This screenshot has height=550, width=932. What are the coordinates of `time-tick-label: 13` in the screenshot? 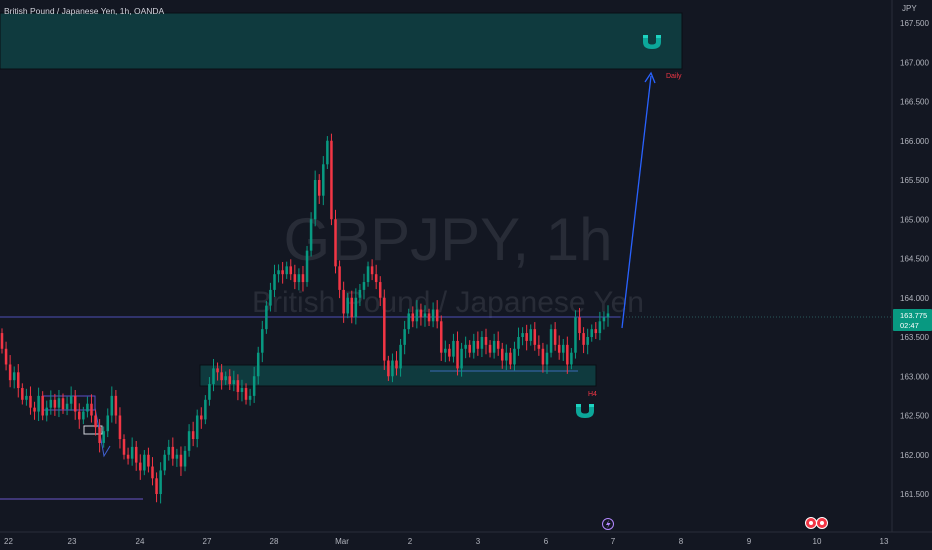 It's located at (884, 541).